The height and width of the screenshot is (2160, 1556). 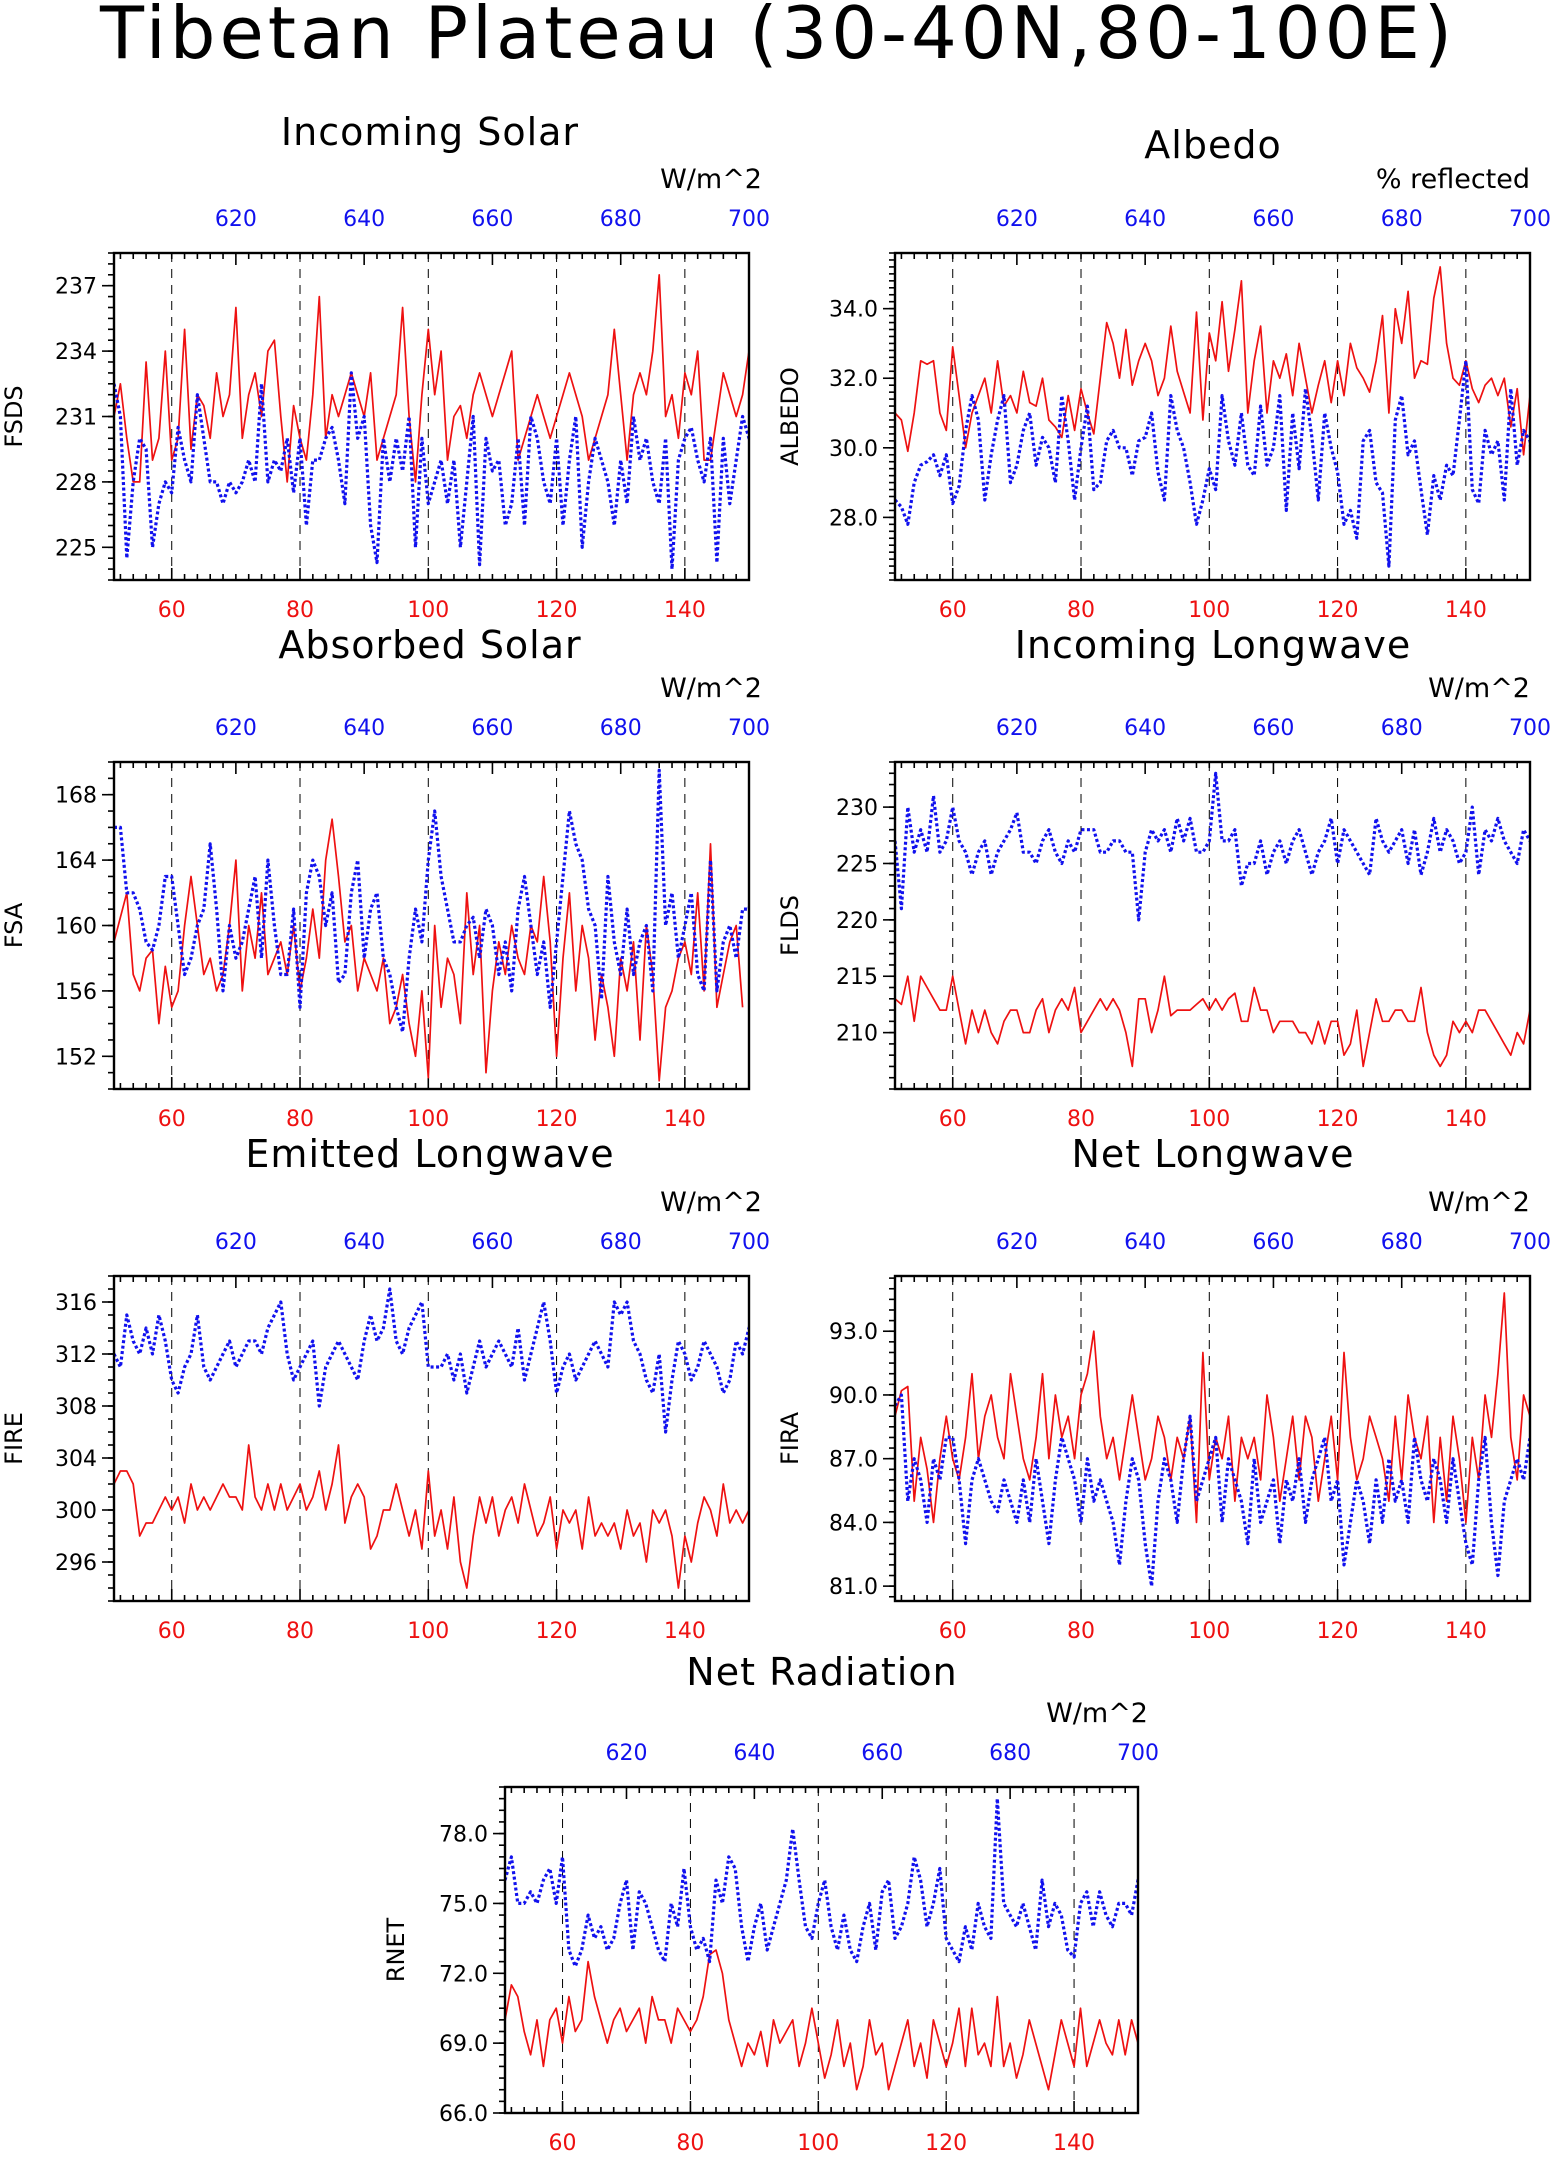 I want to click on y-tick-label: 34.0, so click(x=853, y=310).